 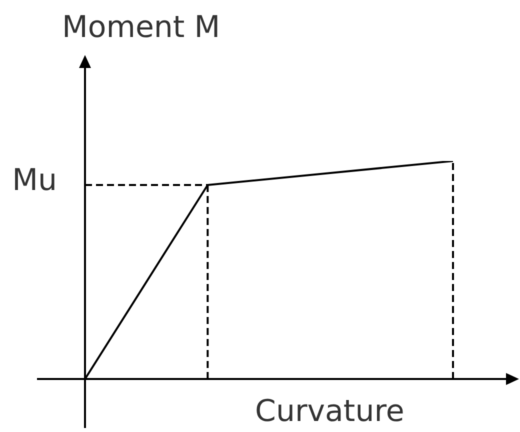 What do you see at coordinates (329, 411) in the screenshot?
I see `x-axis-title: Curvature` at bounding box center [329, 411].